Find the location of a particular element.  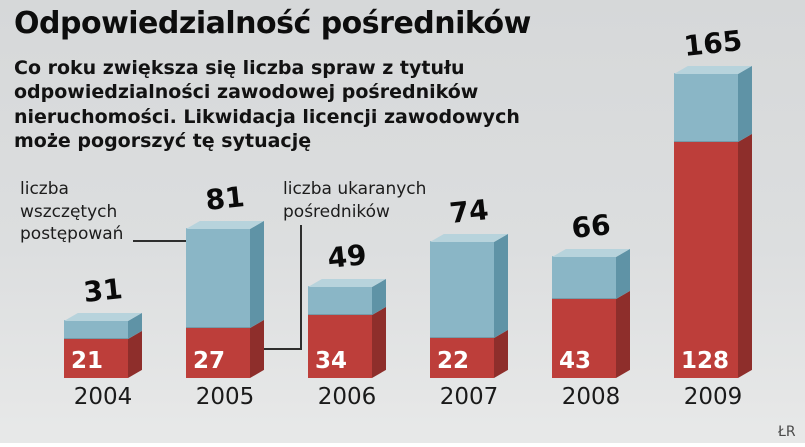

page-title: Odpowiedzialność pośredników is located at coordinates (272, 23).